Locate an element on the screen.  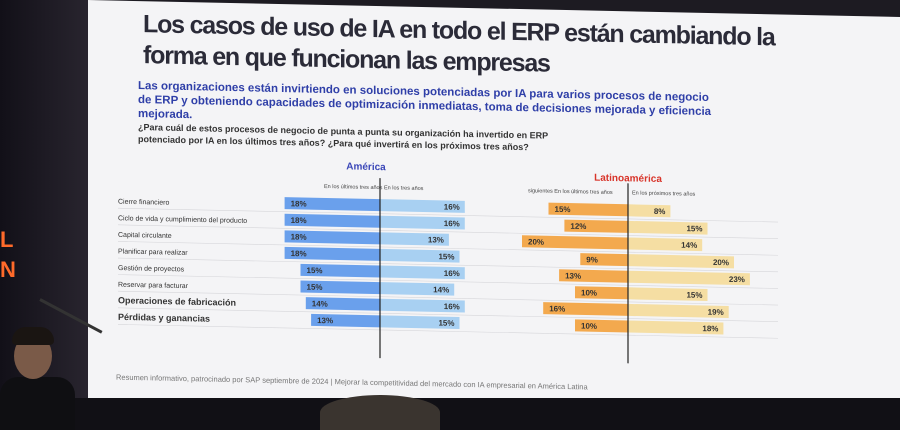
speaker-torso is located at coordinates (37, 403).